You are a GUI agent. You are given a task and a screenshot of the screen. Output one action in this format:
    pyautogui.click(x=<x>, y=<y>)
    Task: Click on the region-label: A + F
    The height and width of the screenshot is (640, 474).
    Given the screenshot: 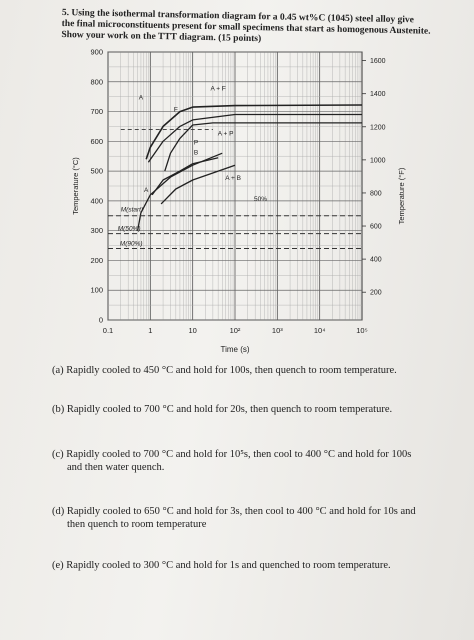 What is the action you would take?
    pyautogui.click(x=217, y=89)
    